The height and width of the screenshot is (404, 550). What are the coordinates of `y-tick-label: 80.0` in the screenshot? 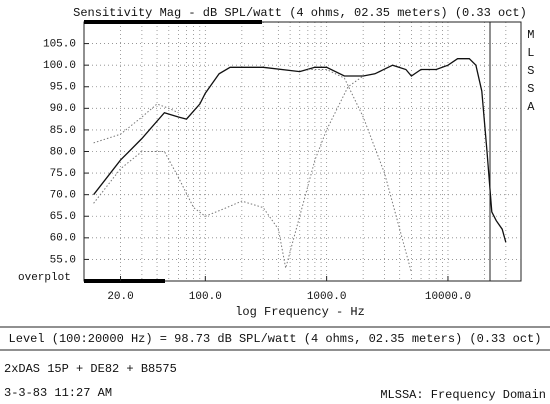 It's located at (63, 152).